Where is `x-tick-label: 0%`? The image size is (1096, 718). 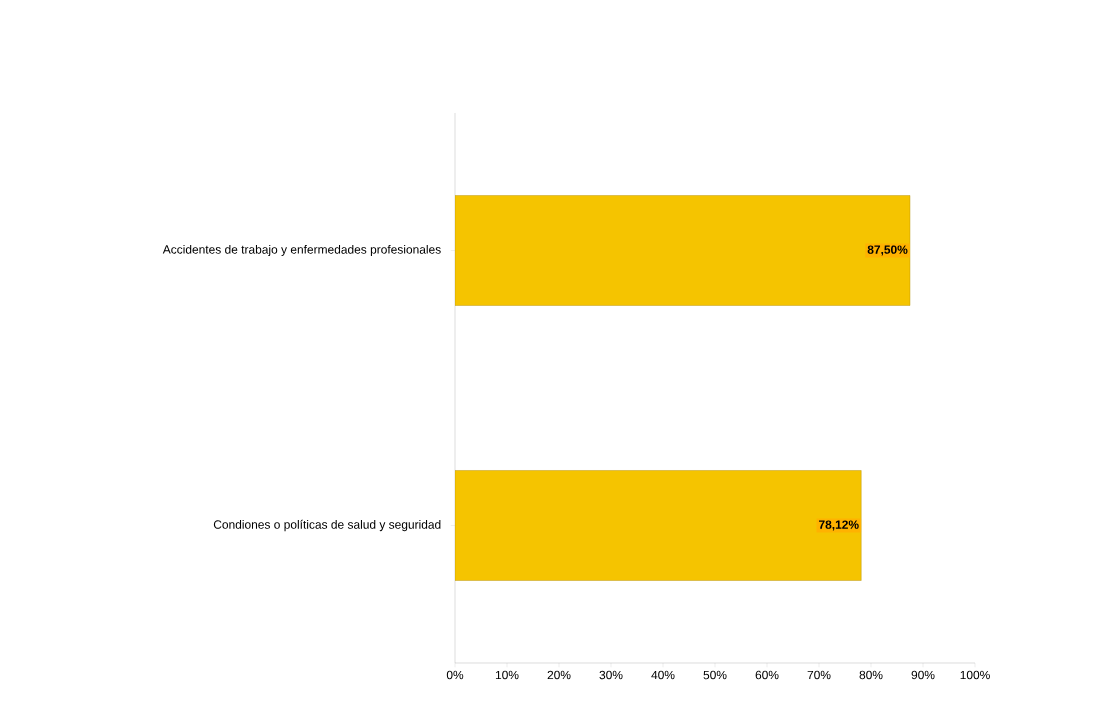 x-tick-label: 0% is located at coordinates (455, 675).